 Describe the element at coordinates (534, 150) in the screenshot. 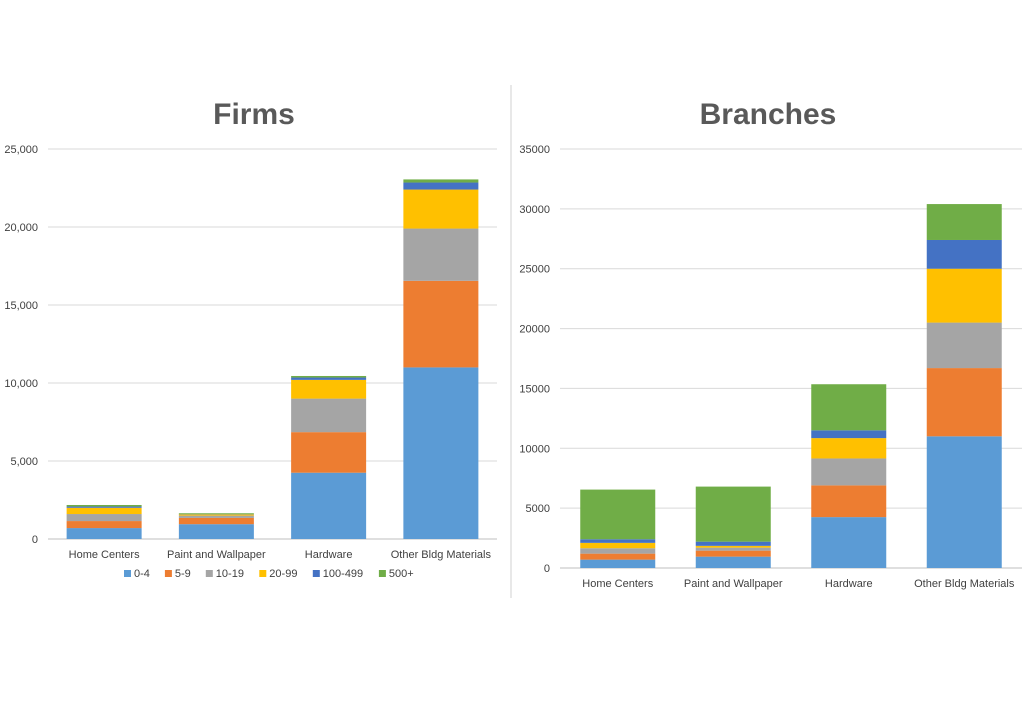

I see `branches-ytick-label: 35000` at that location.